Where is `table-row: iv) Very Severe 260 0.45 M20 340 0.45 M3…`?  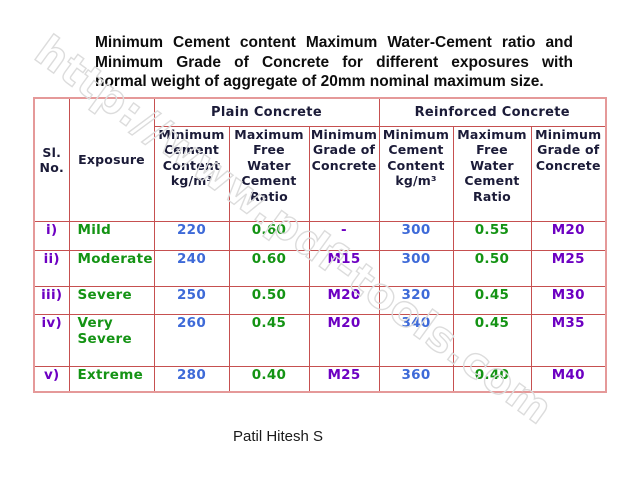 table-row: iv) Very Severe 260 0.45 M20 340 0.45 M3… is located at coordinates (320, 340).